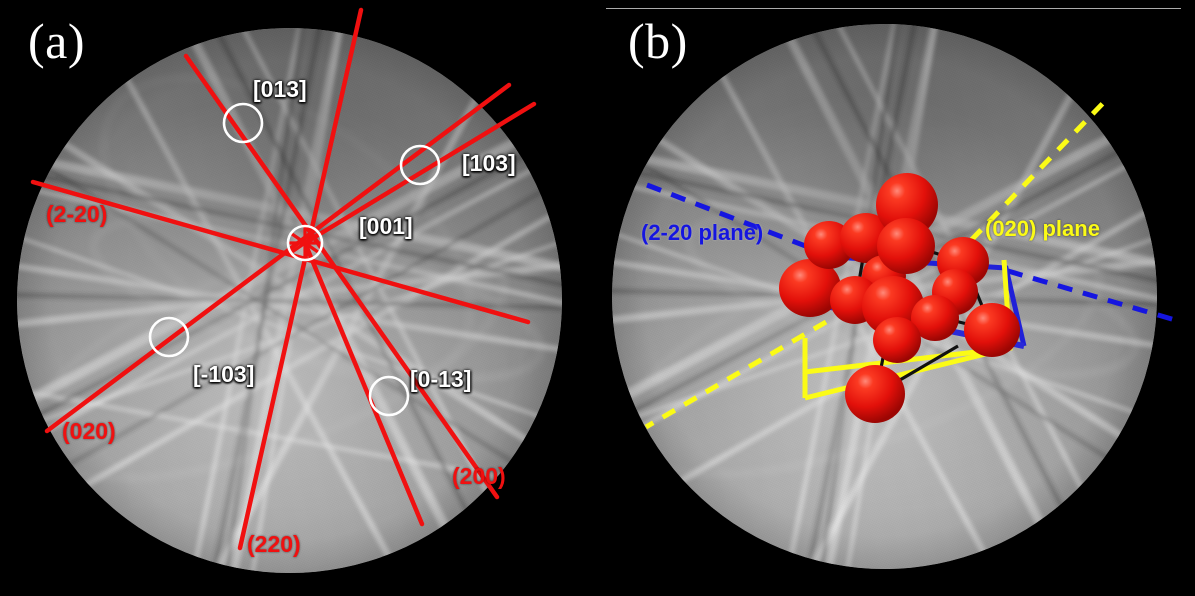  Describe the element at coordinates (274, 544) in the screenshot. I see `label-plane-220: (220)` at that location.